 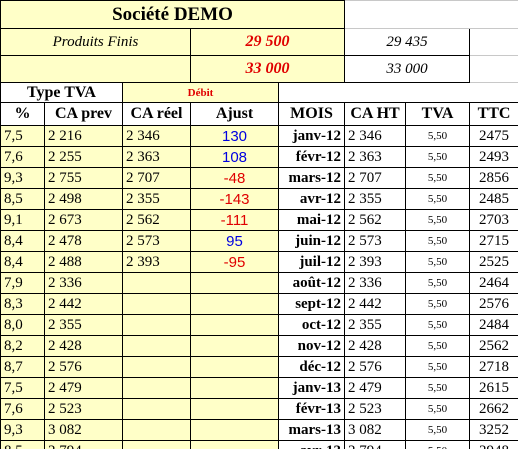 I want to click on ajust-cell: -95, so click(x=234, y=262).